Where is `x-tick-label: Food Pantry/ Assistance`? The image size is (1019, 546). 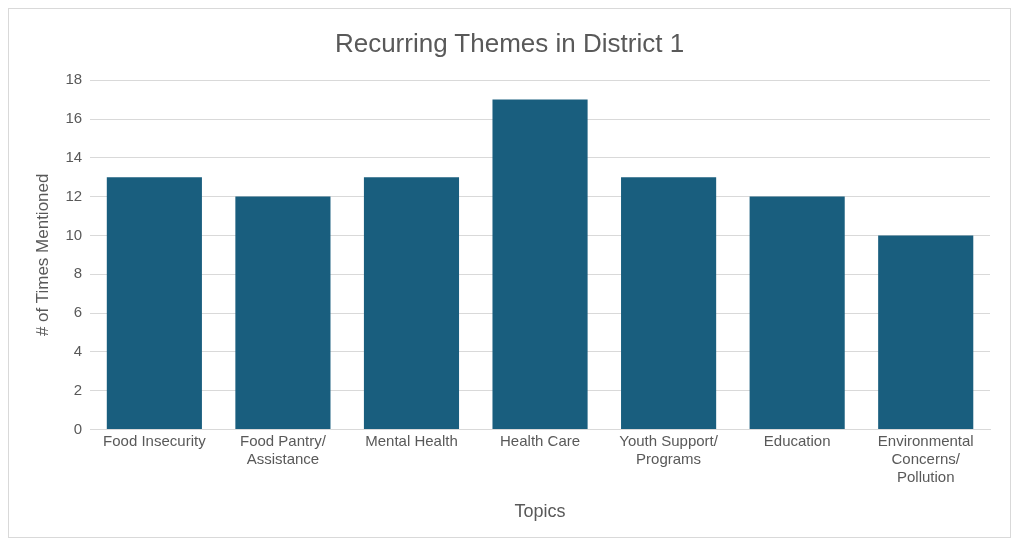
x-tick-label: Food Pantry/ Assistance is located at coordinates (283, 449).